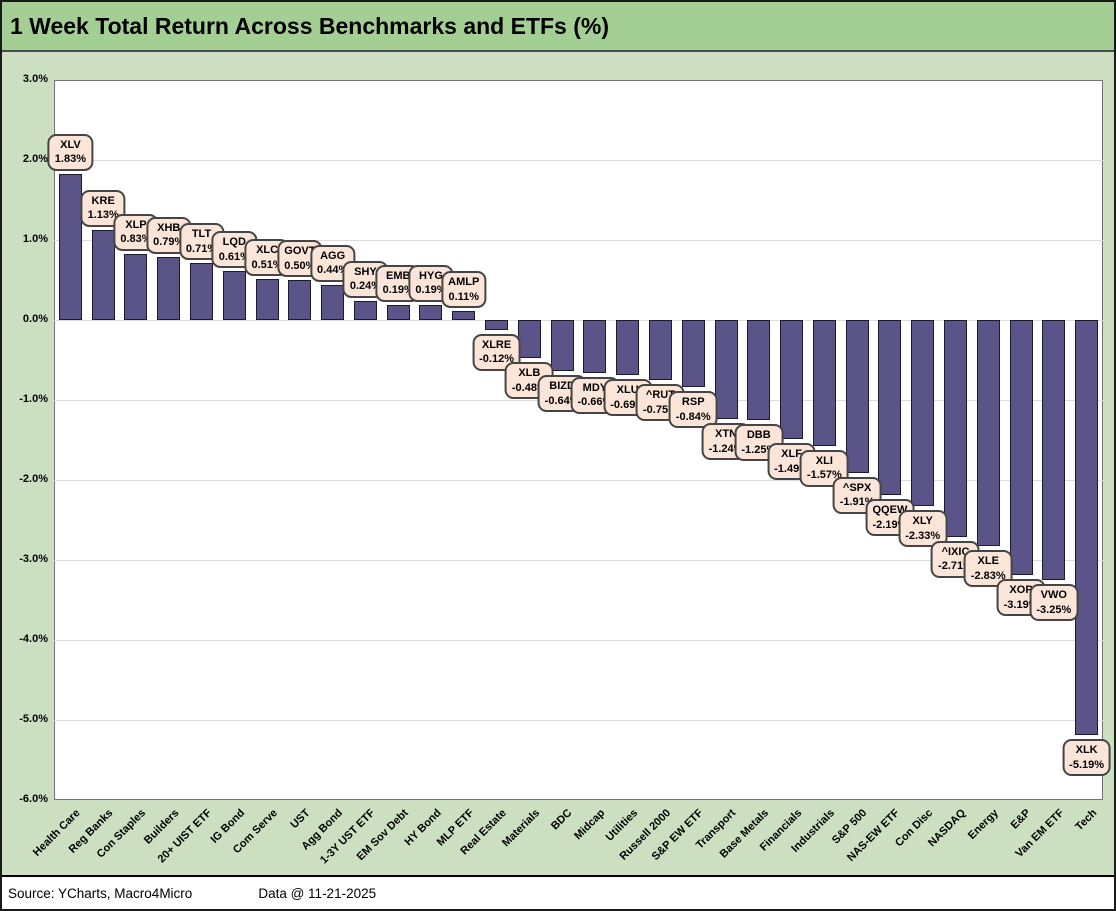 The width and height of the screenshot is (1116, 911). Describe the element at coordinates (1087, 528) in the screenshot. I see `bar-XLK` at that location.